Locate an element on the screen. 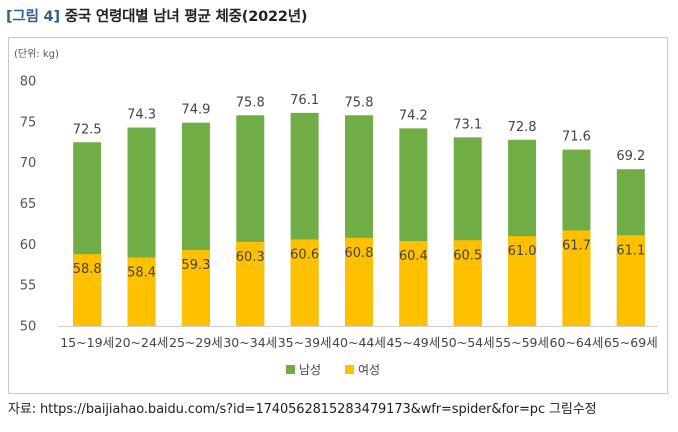 This screenshot has height=432, width=678. legend-label-female: 여성 is located at coordinates (369, 370).